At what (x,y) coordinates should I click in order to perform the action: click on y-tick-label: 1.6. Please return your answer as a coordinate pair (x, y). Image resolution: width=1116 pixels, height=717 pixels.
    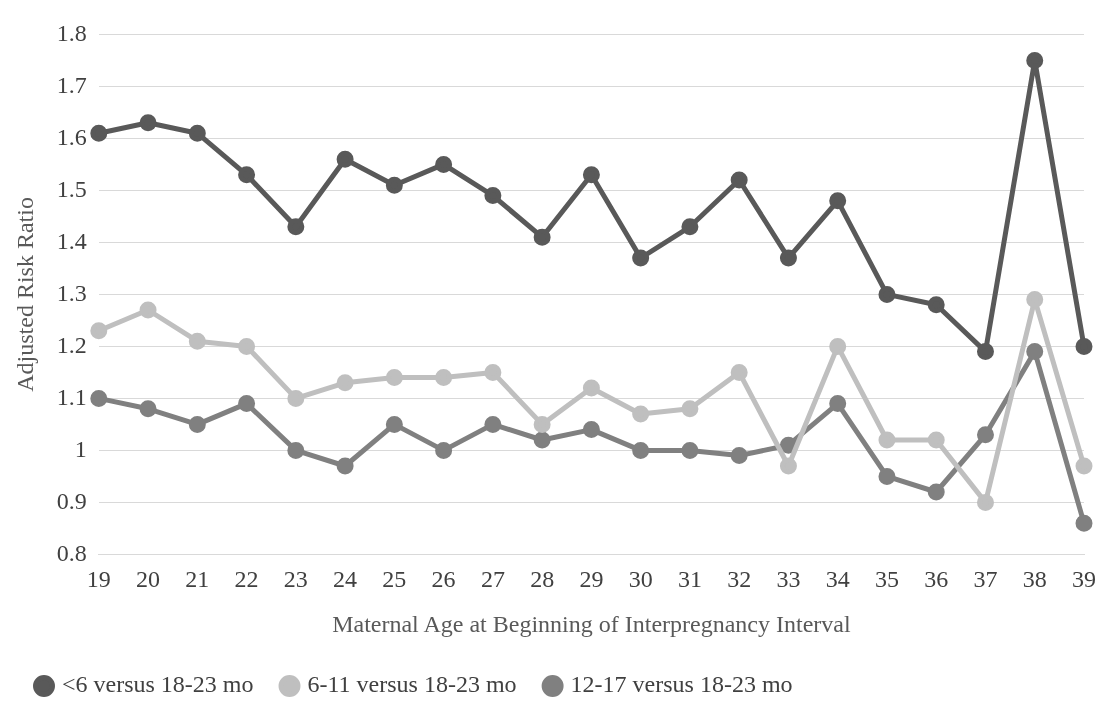
    Looking at the image, I should click on (71, 136).